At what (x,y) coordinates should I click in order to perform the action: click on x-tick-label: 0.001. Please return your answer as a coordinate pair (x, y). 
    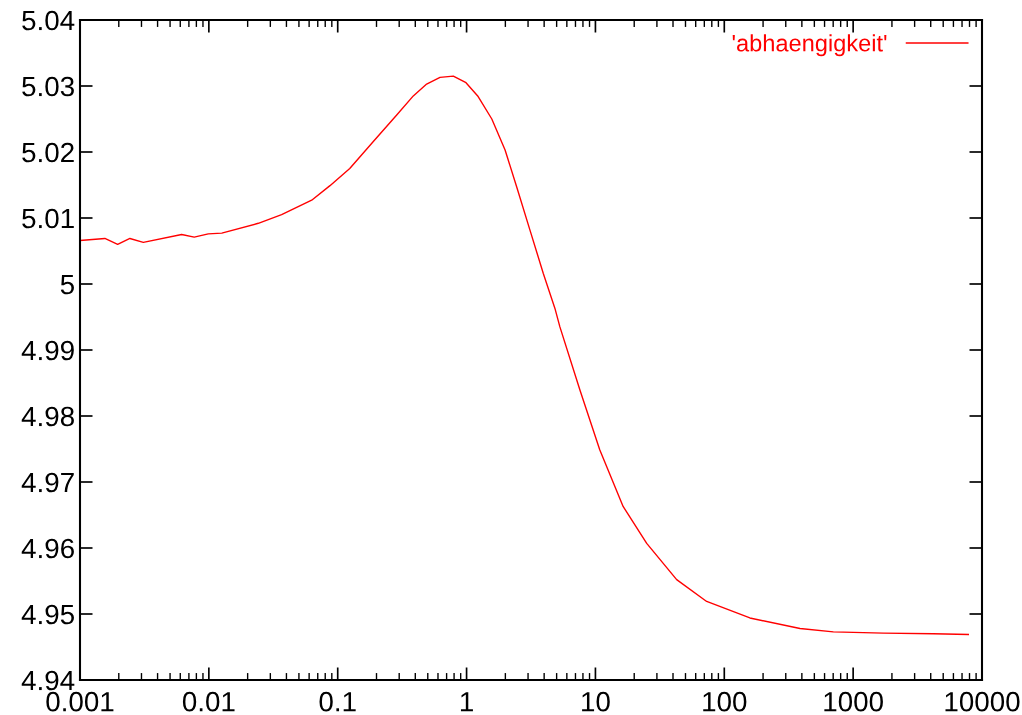
    Looking at the image, I should click on (80, 701).